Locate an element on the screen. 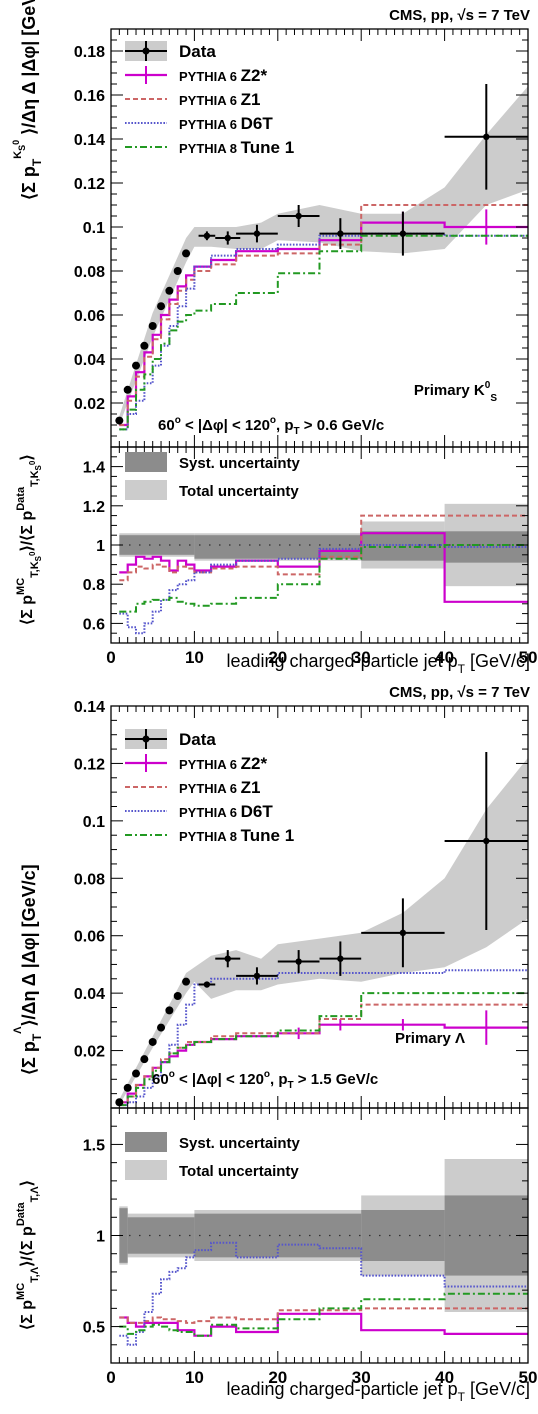 This screenshot has height=1414, width=538. k0s-top-ytick-label: 0.04 is located at coordinates (89, 360).